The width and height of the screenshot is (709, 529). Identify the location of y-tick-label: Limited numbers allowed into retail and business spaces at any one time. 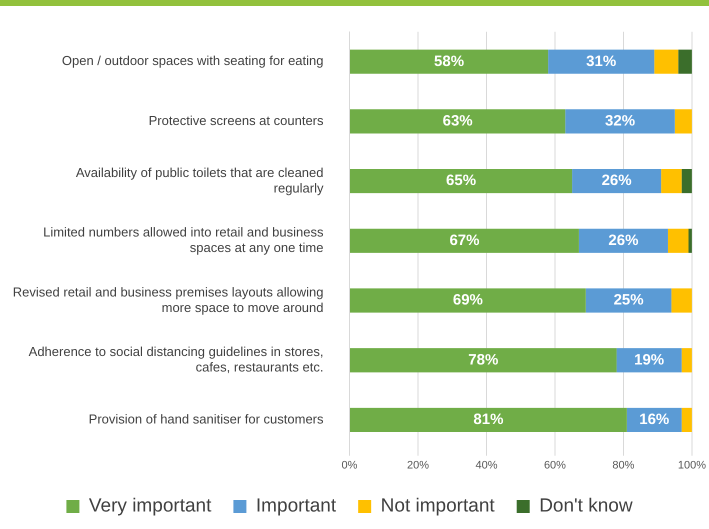
(183, 240).